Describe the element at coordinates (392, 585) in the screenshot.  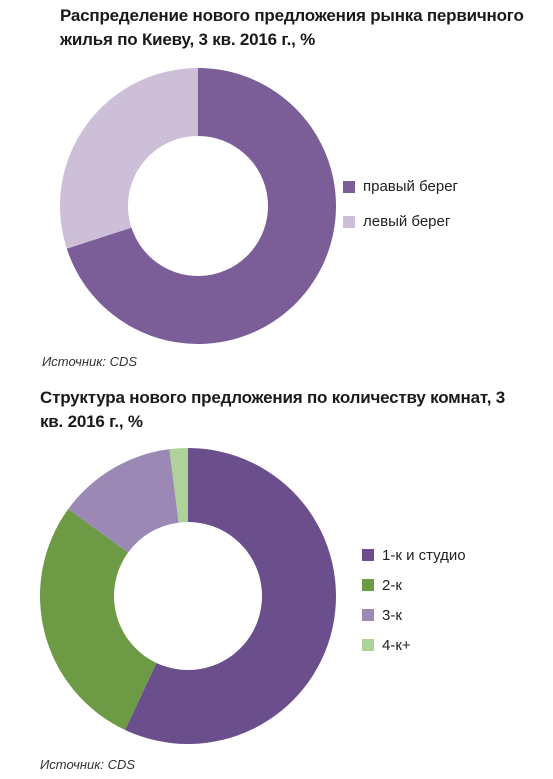
I see `legend-label: 2-к` at that location.